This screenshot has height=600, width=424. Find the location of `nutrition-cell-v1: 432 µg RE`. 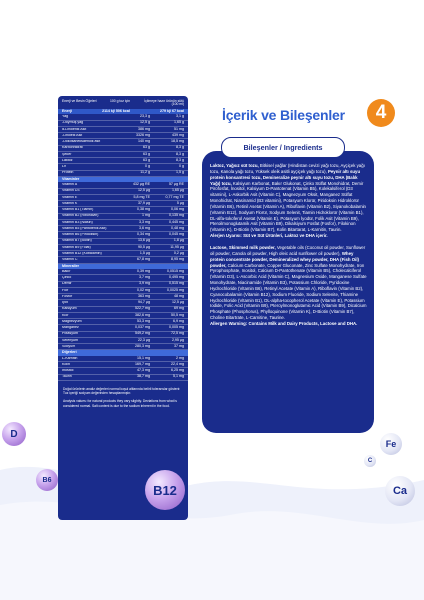

nutrition-cell-v1: 432 µg RE is located at coordinates (141, 184).